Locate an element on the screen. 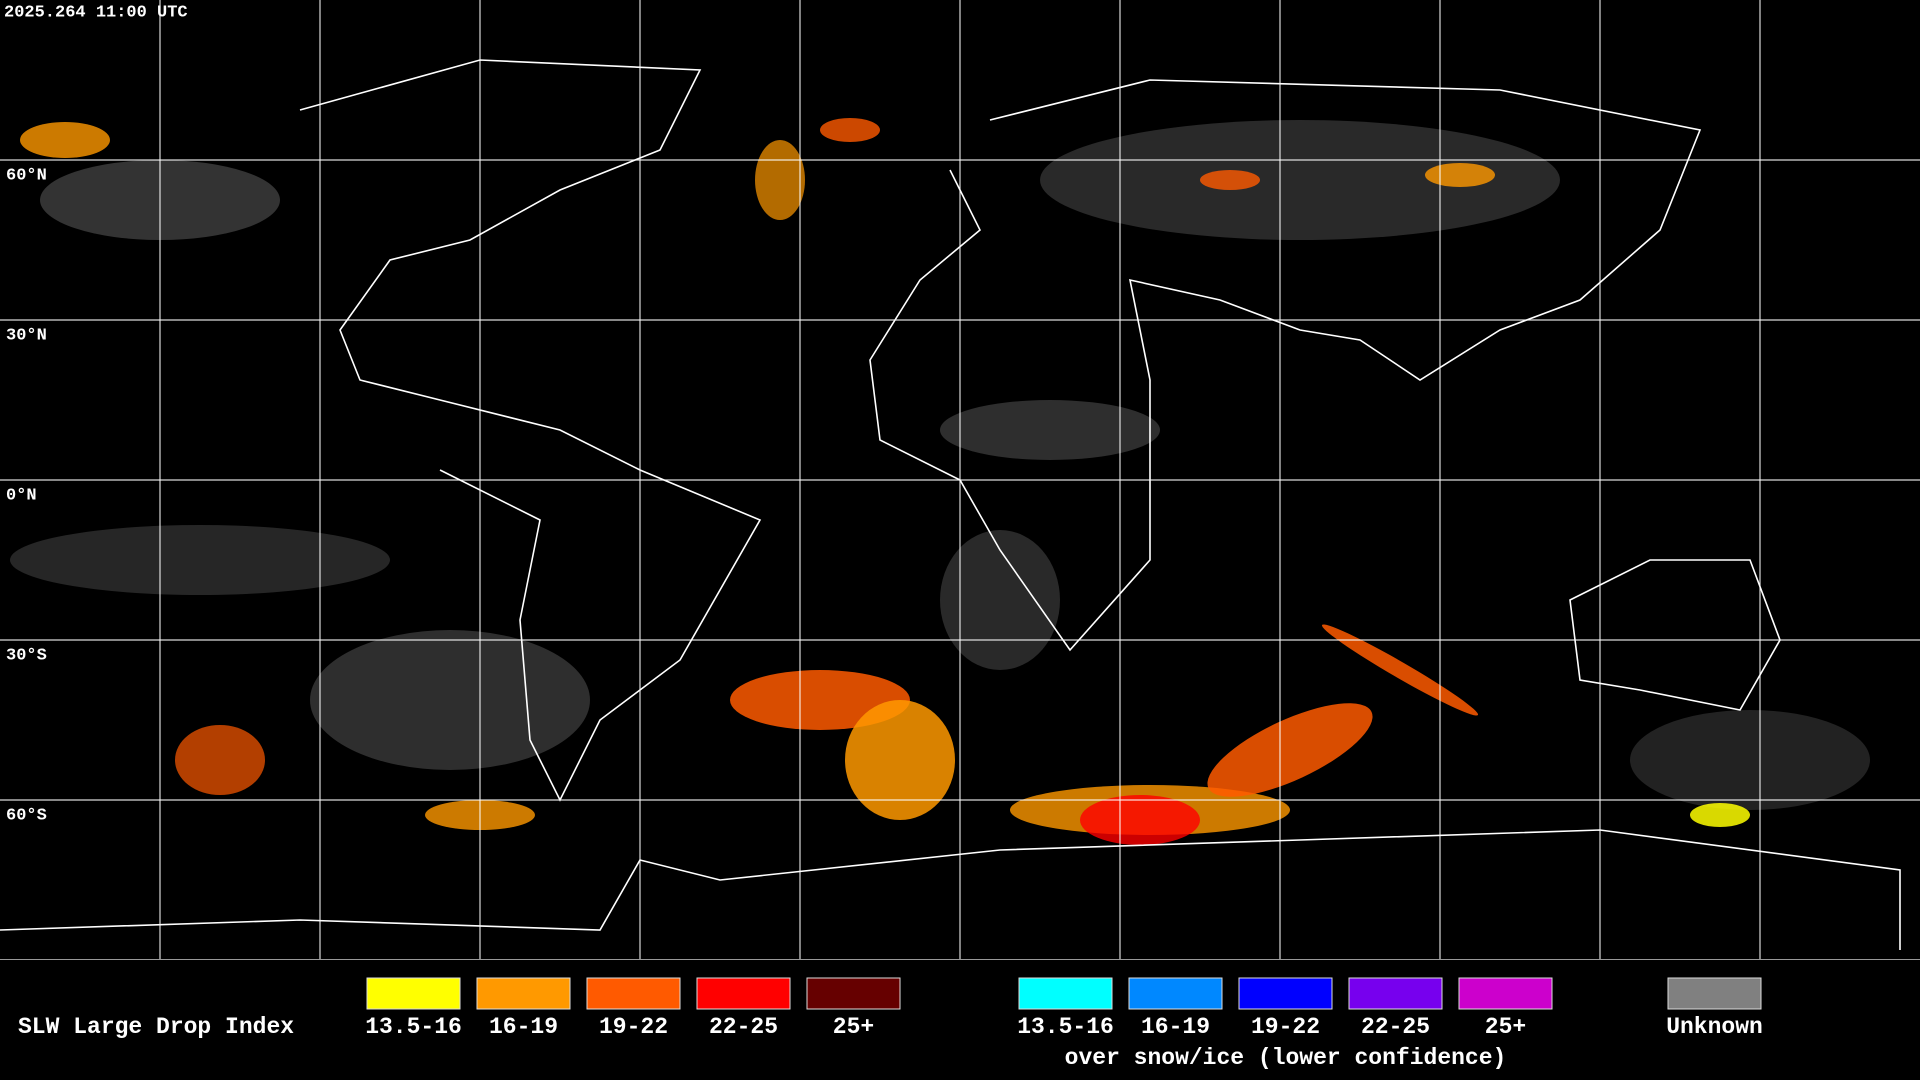  legend-label: Unknown is located at coordinates (1714, 1027).